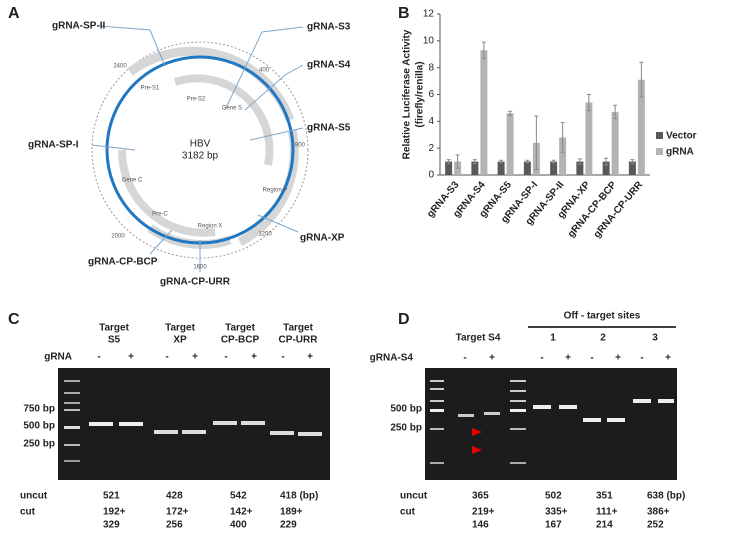 The width and height of the screenshot is (756, 533). What do you see at coordinates (431, 121) in the screenshot?
I see `y-tick-label: 4` at bounding box center [431, 121].